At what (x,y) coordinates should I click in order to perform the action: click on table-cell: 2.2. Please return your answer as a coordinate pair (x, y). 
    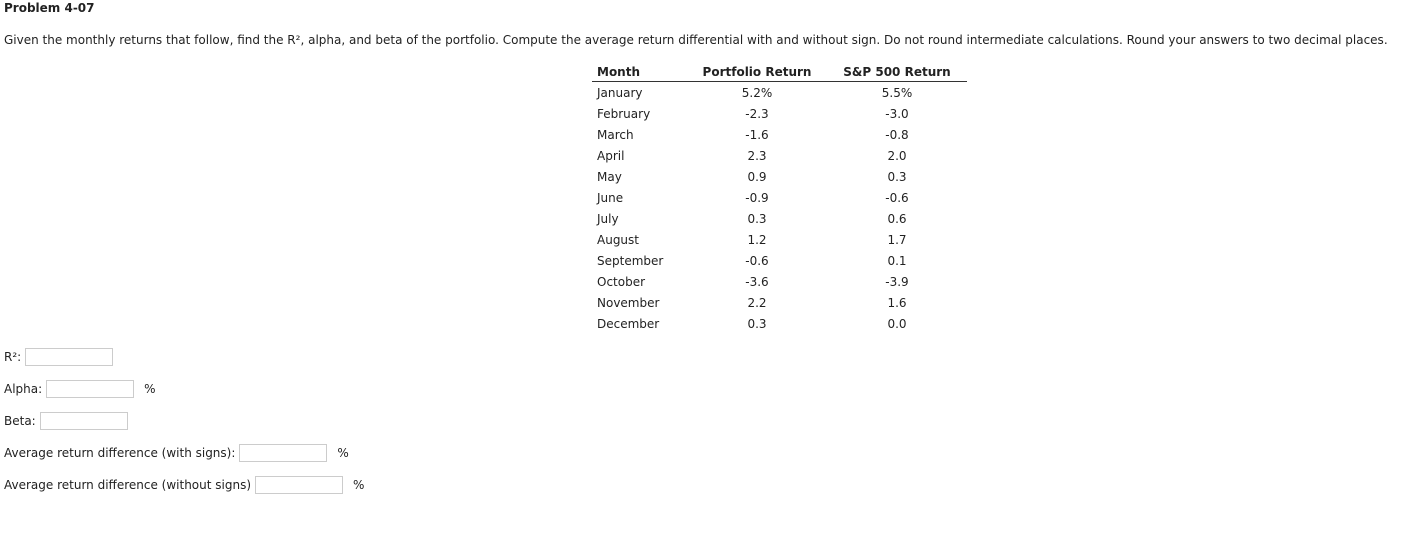
    Looking at the image, I should click on (757, 302).